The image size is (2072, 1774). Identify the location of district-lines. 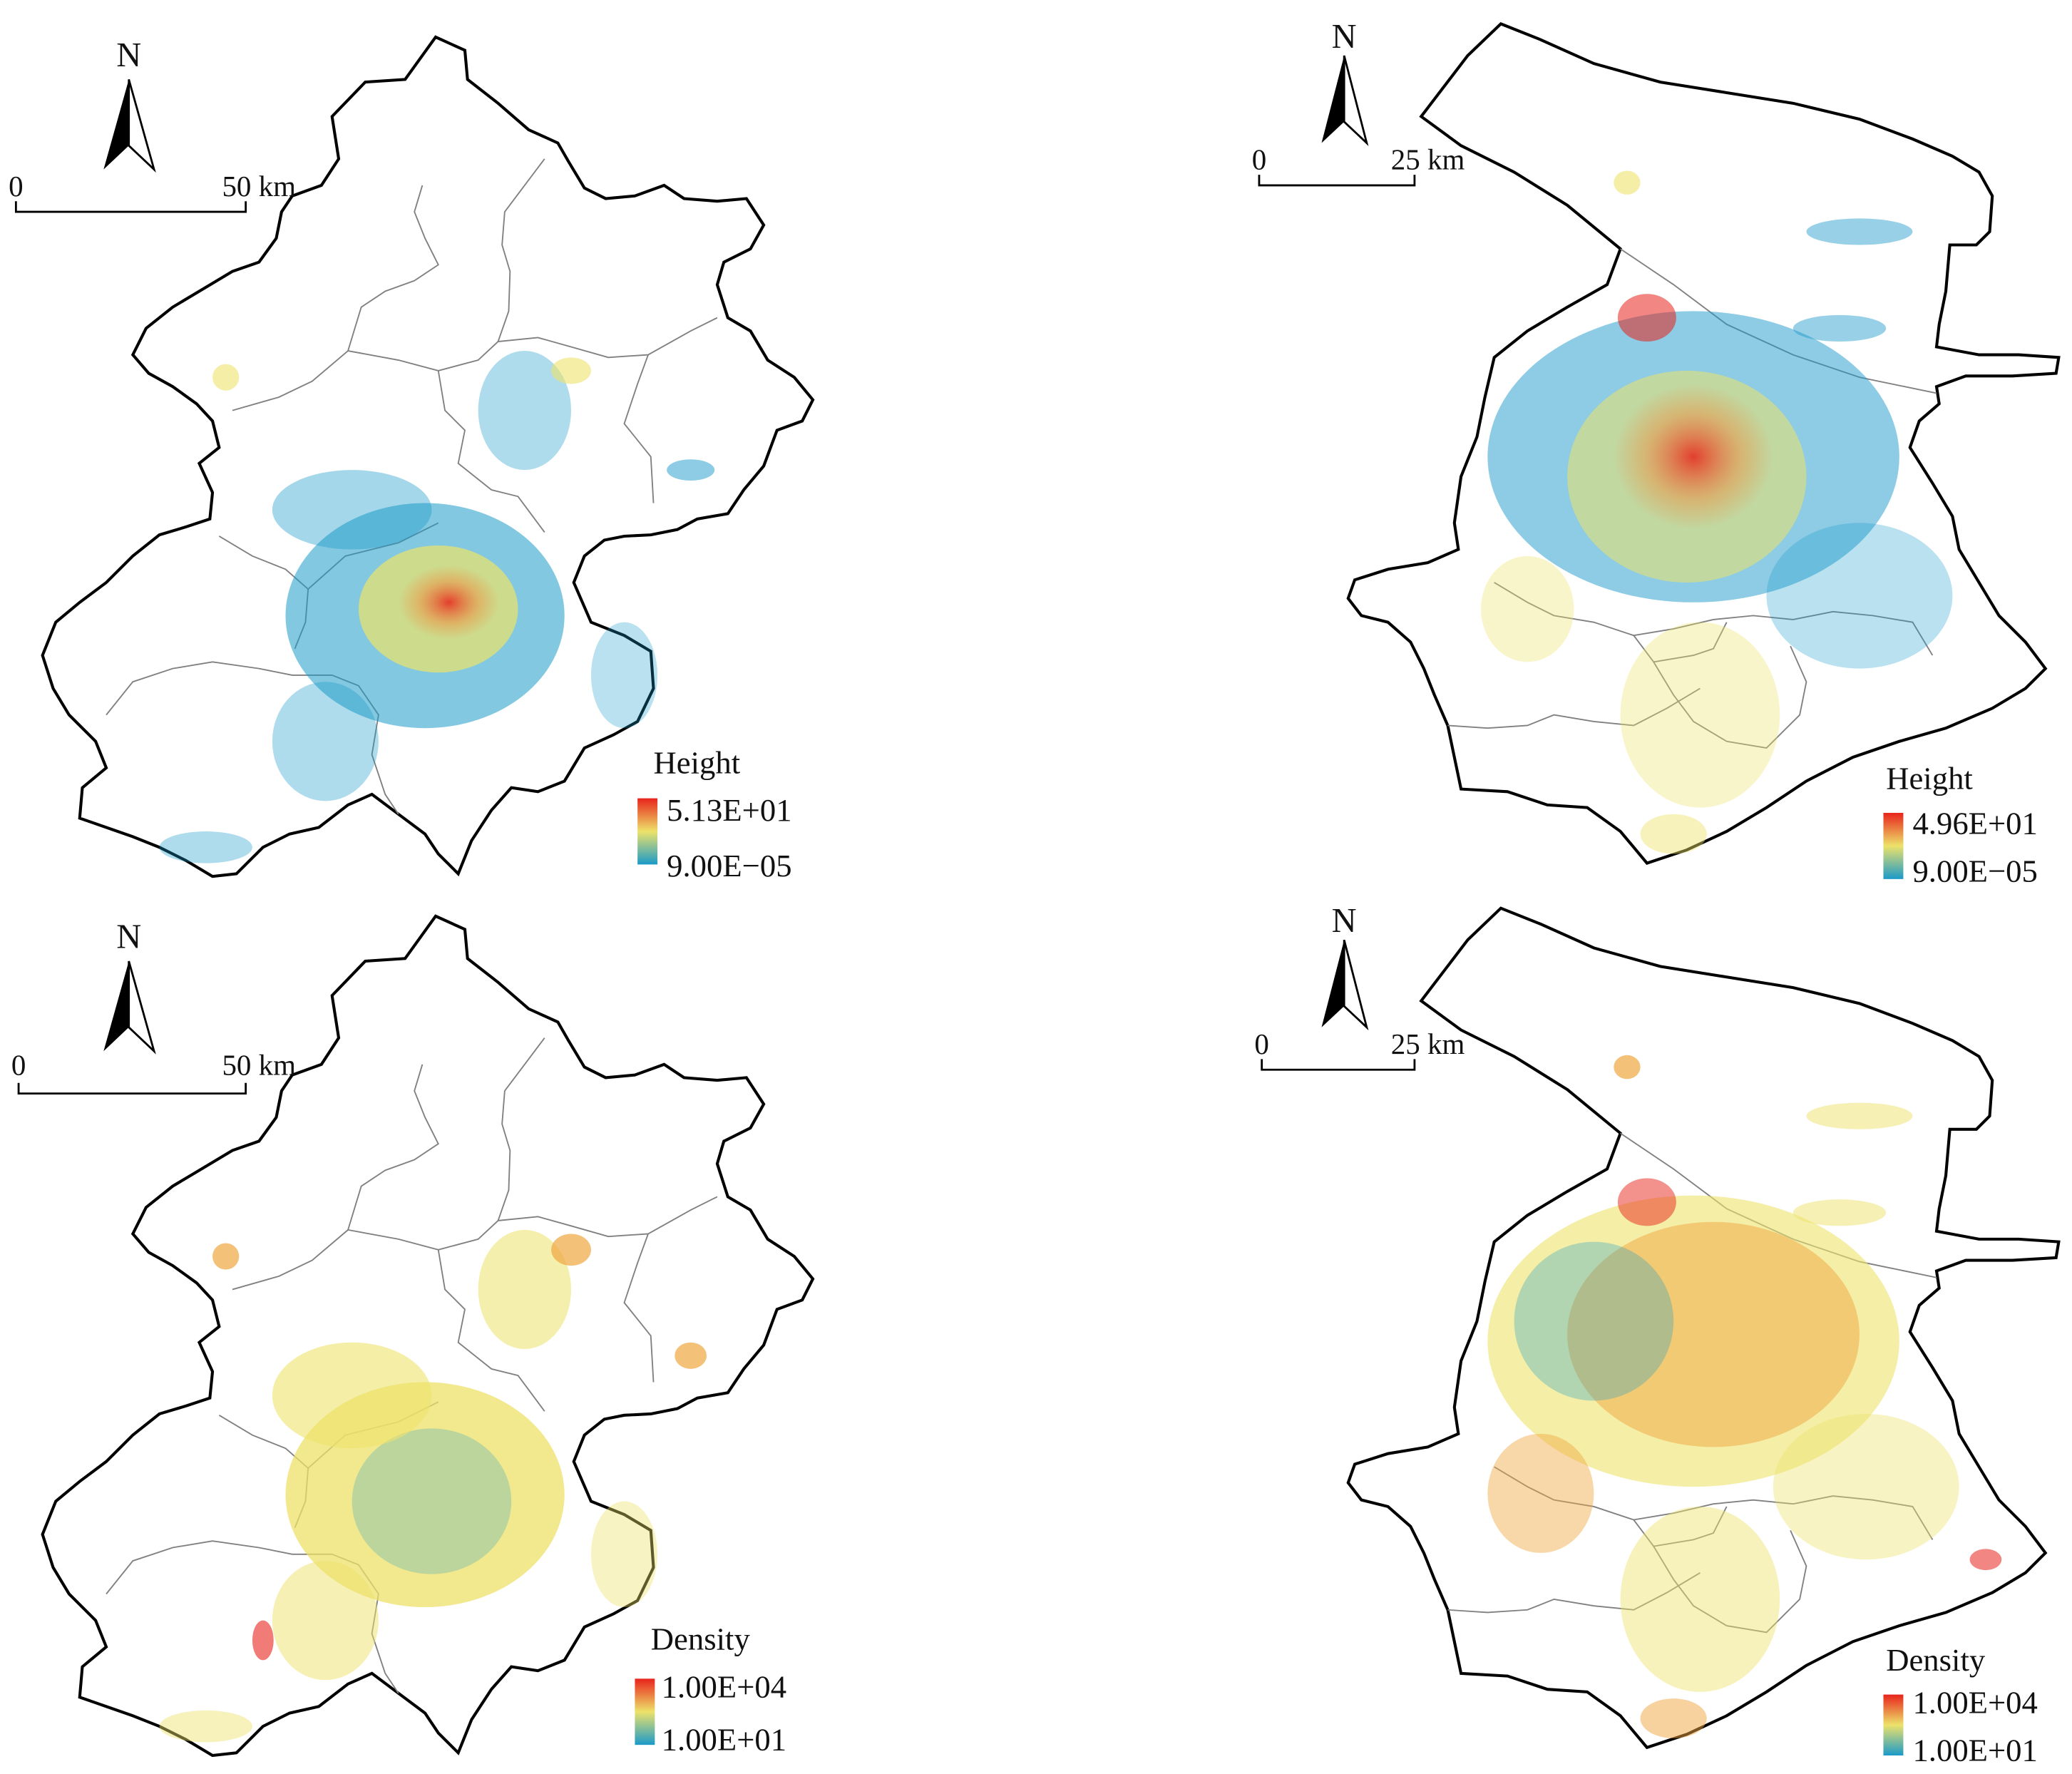
(1692, 498).